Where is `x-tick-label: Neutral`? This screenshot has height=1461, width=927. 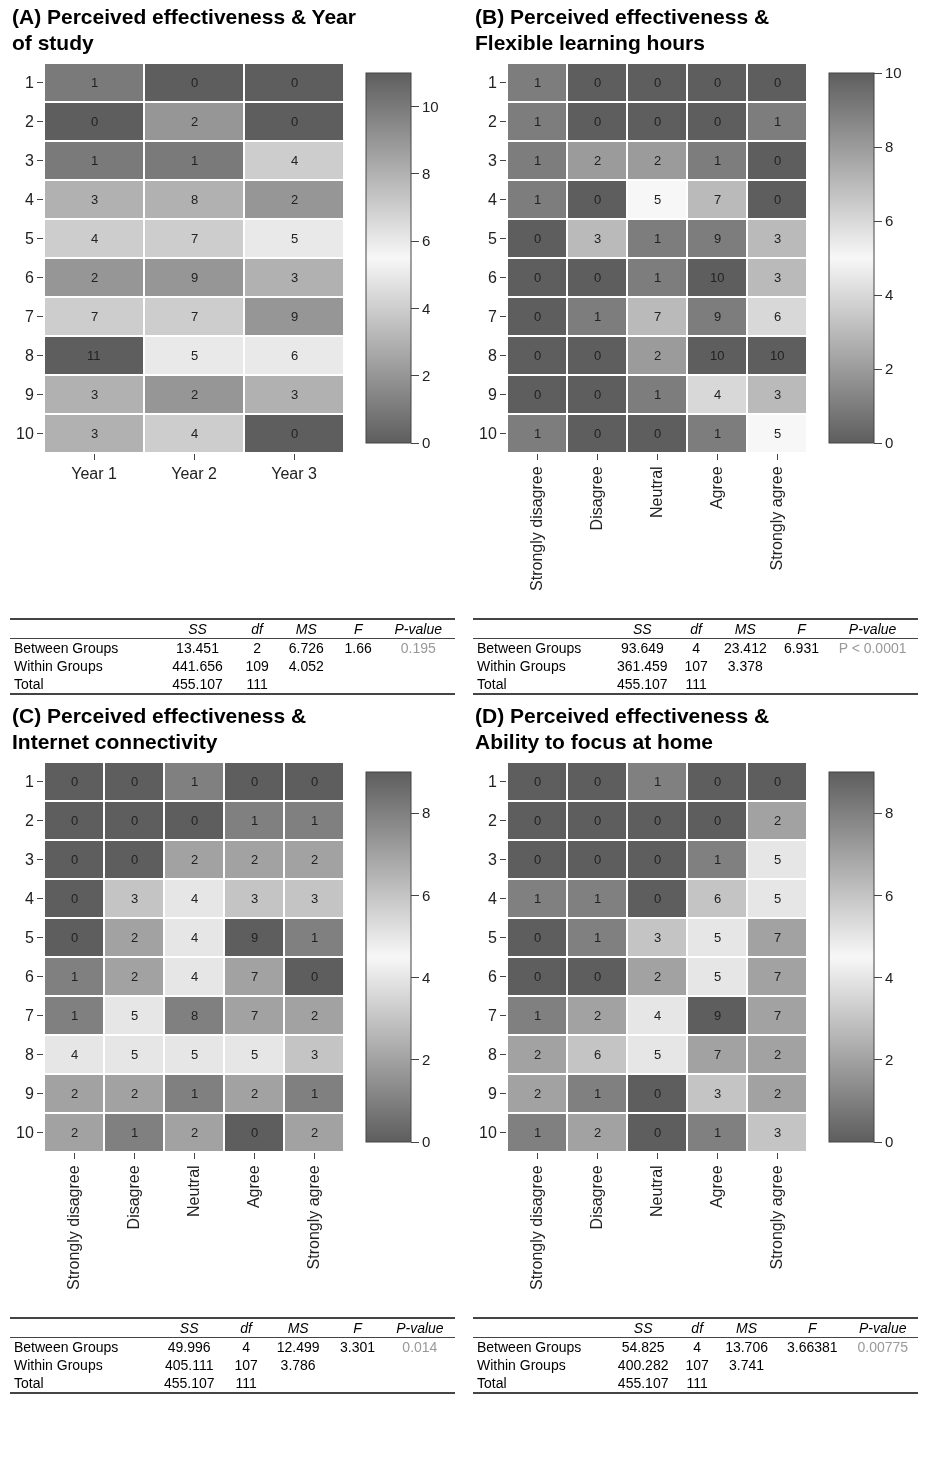
x-tick-label: Neutral is located at coordinates (657, 492).